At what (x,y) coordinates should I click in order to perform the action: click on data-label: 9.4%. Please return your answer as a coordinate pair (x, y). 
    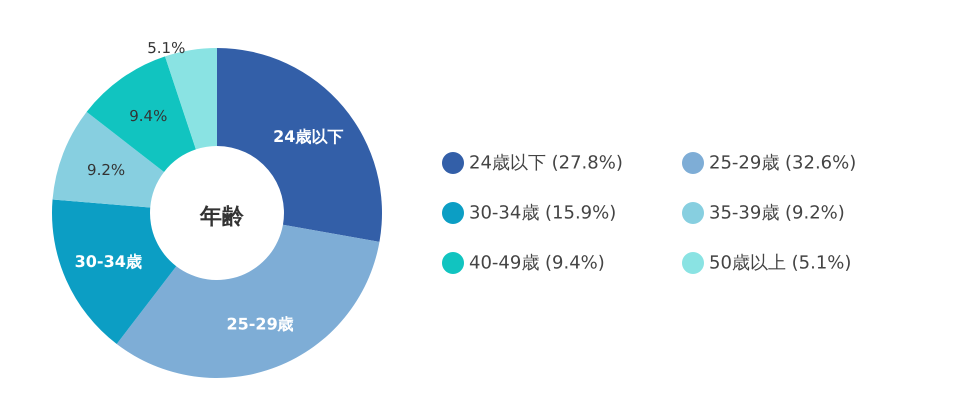
    Looking at the image, I should click on (148, 115).